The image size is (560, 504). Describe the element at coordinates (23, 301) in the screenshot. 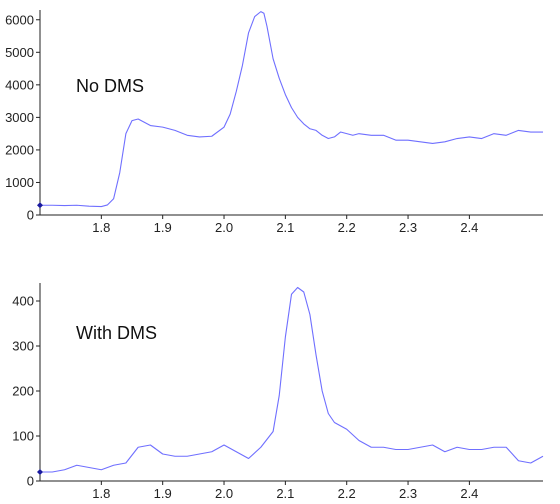

I see `y-tick-label: 400` at that location.